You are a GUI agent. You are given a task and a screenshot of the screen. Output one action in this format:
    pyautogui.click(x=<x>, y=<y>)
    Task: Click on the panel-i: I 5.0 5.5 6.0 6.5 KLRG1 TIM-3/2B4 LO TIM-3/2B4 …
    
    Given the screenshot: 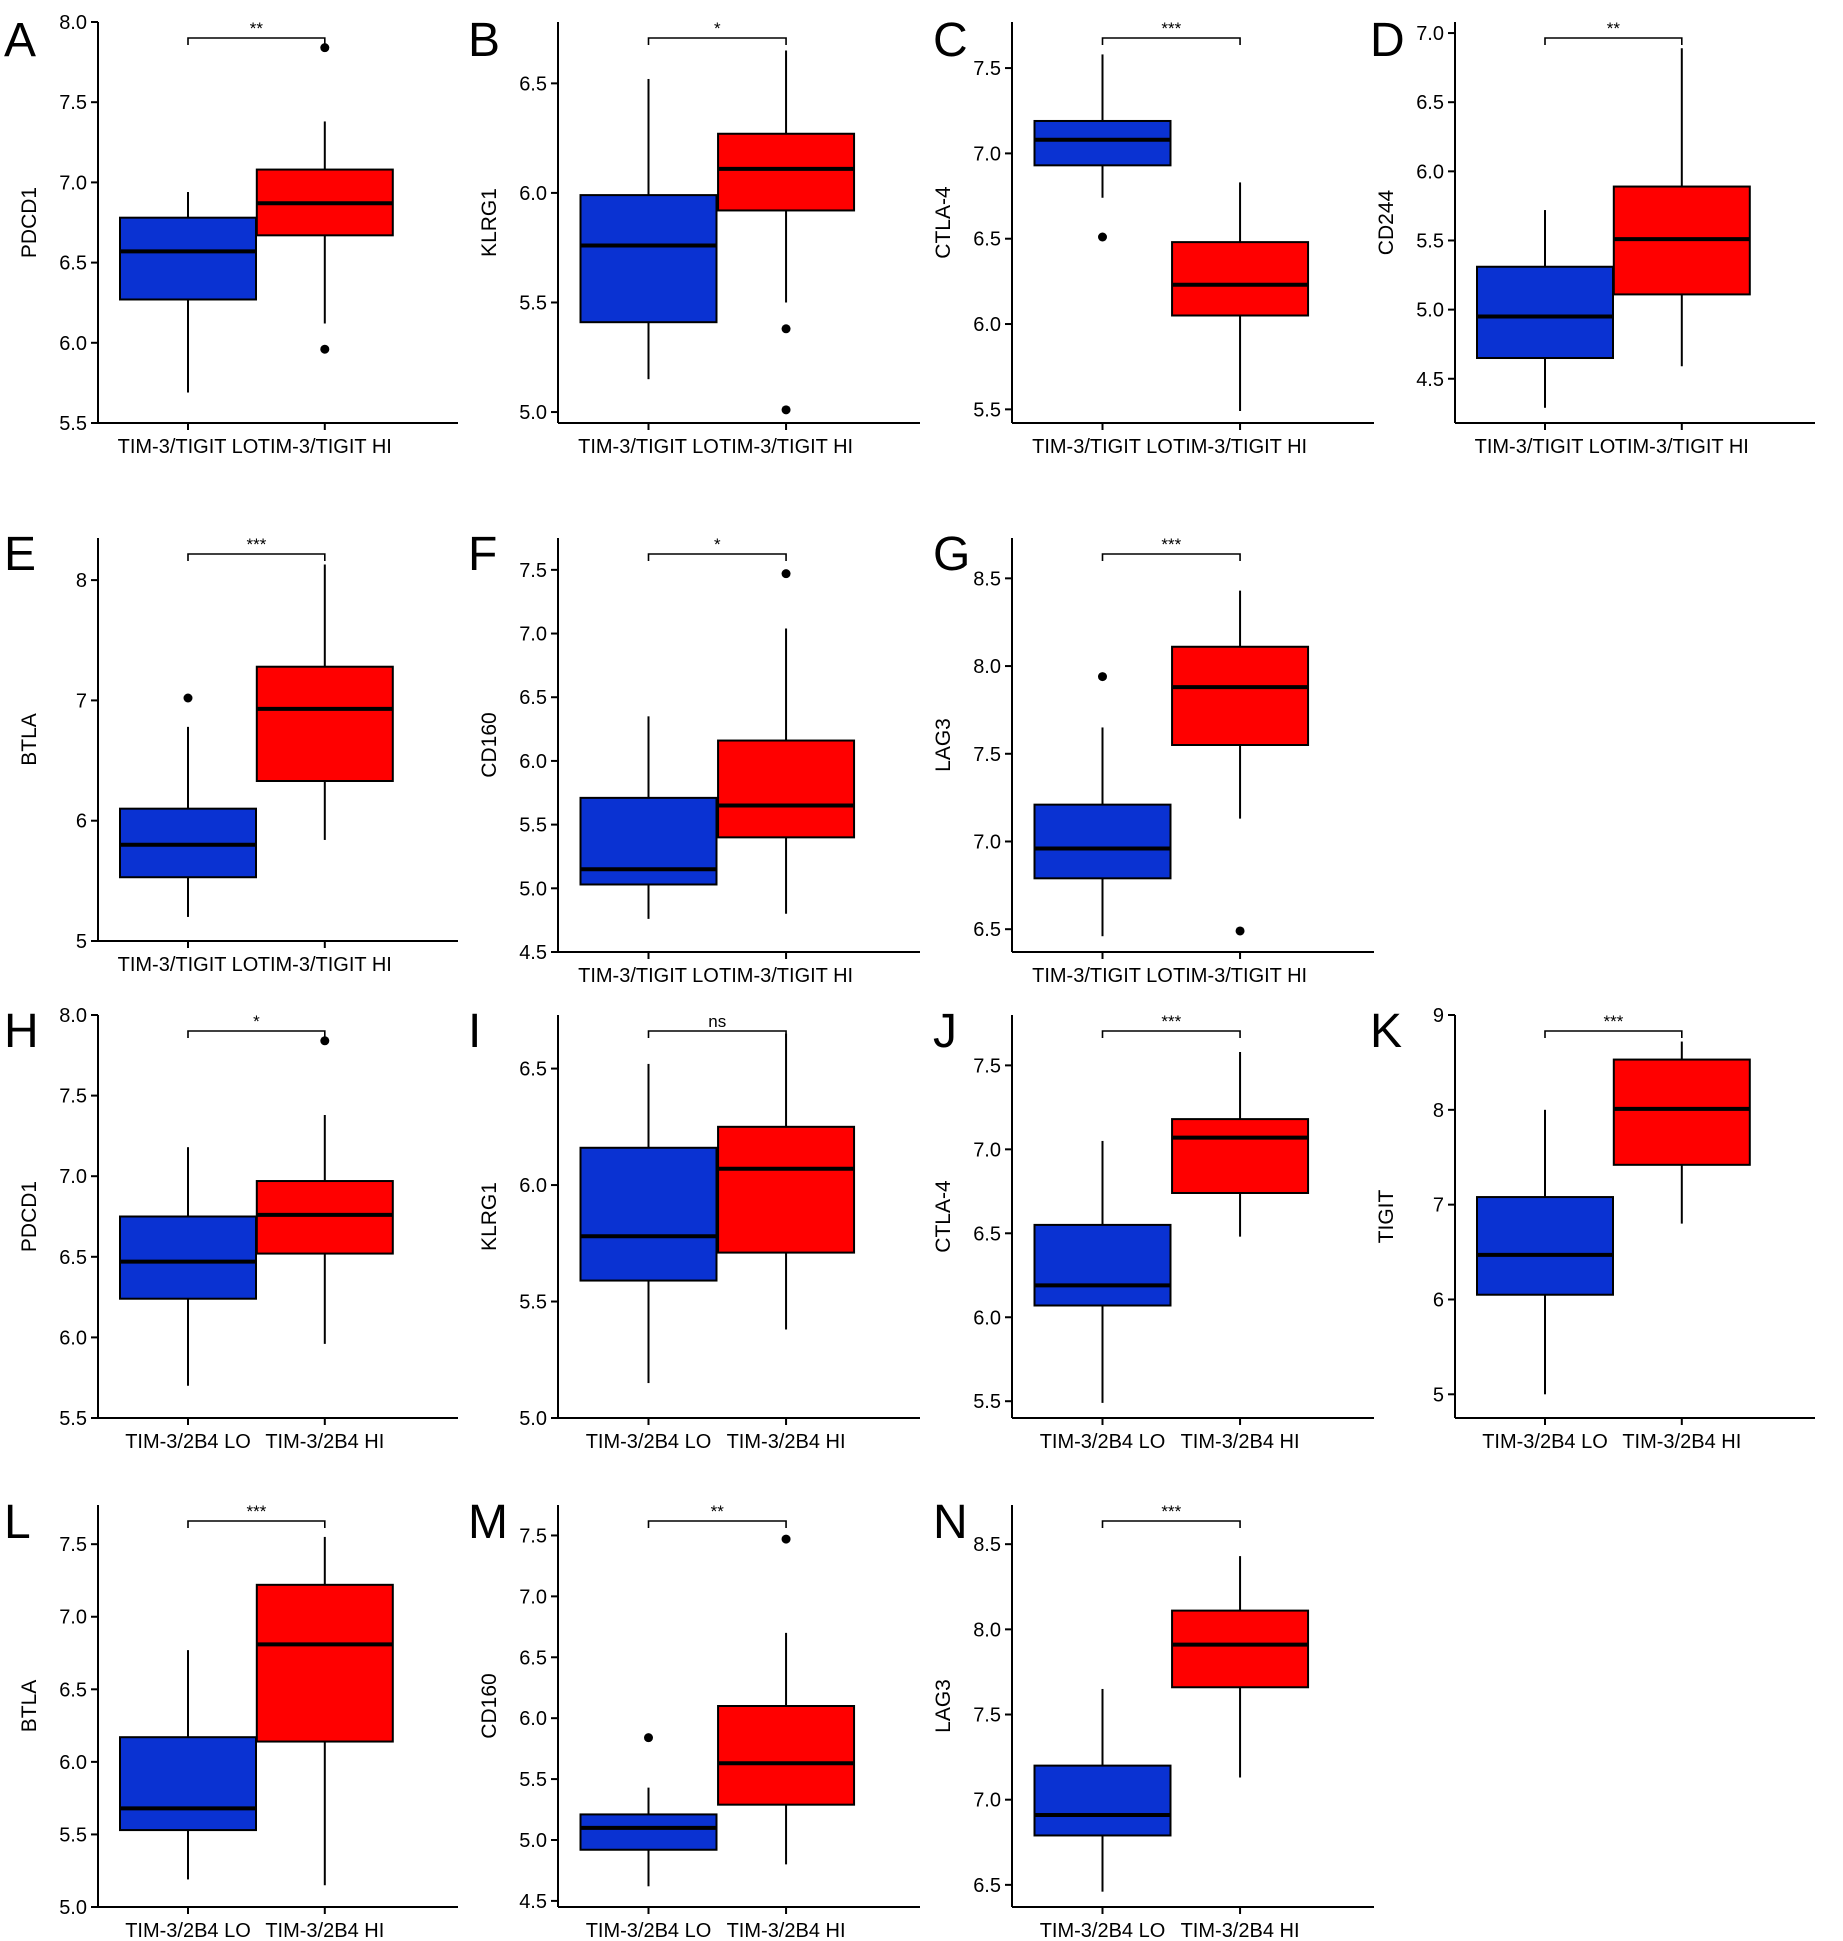 What is the action you would take?
    pyautogui.click(x=694, y=1229)
    